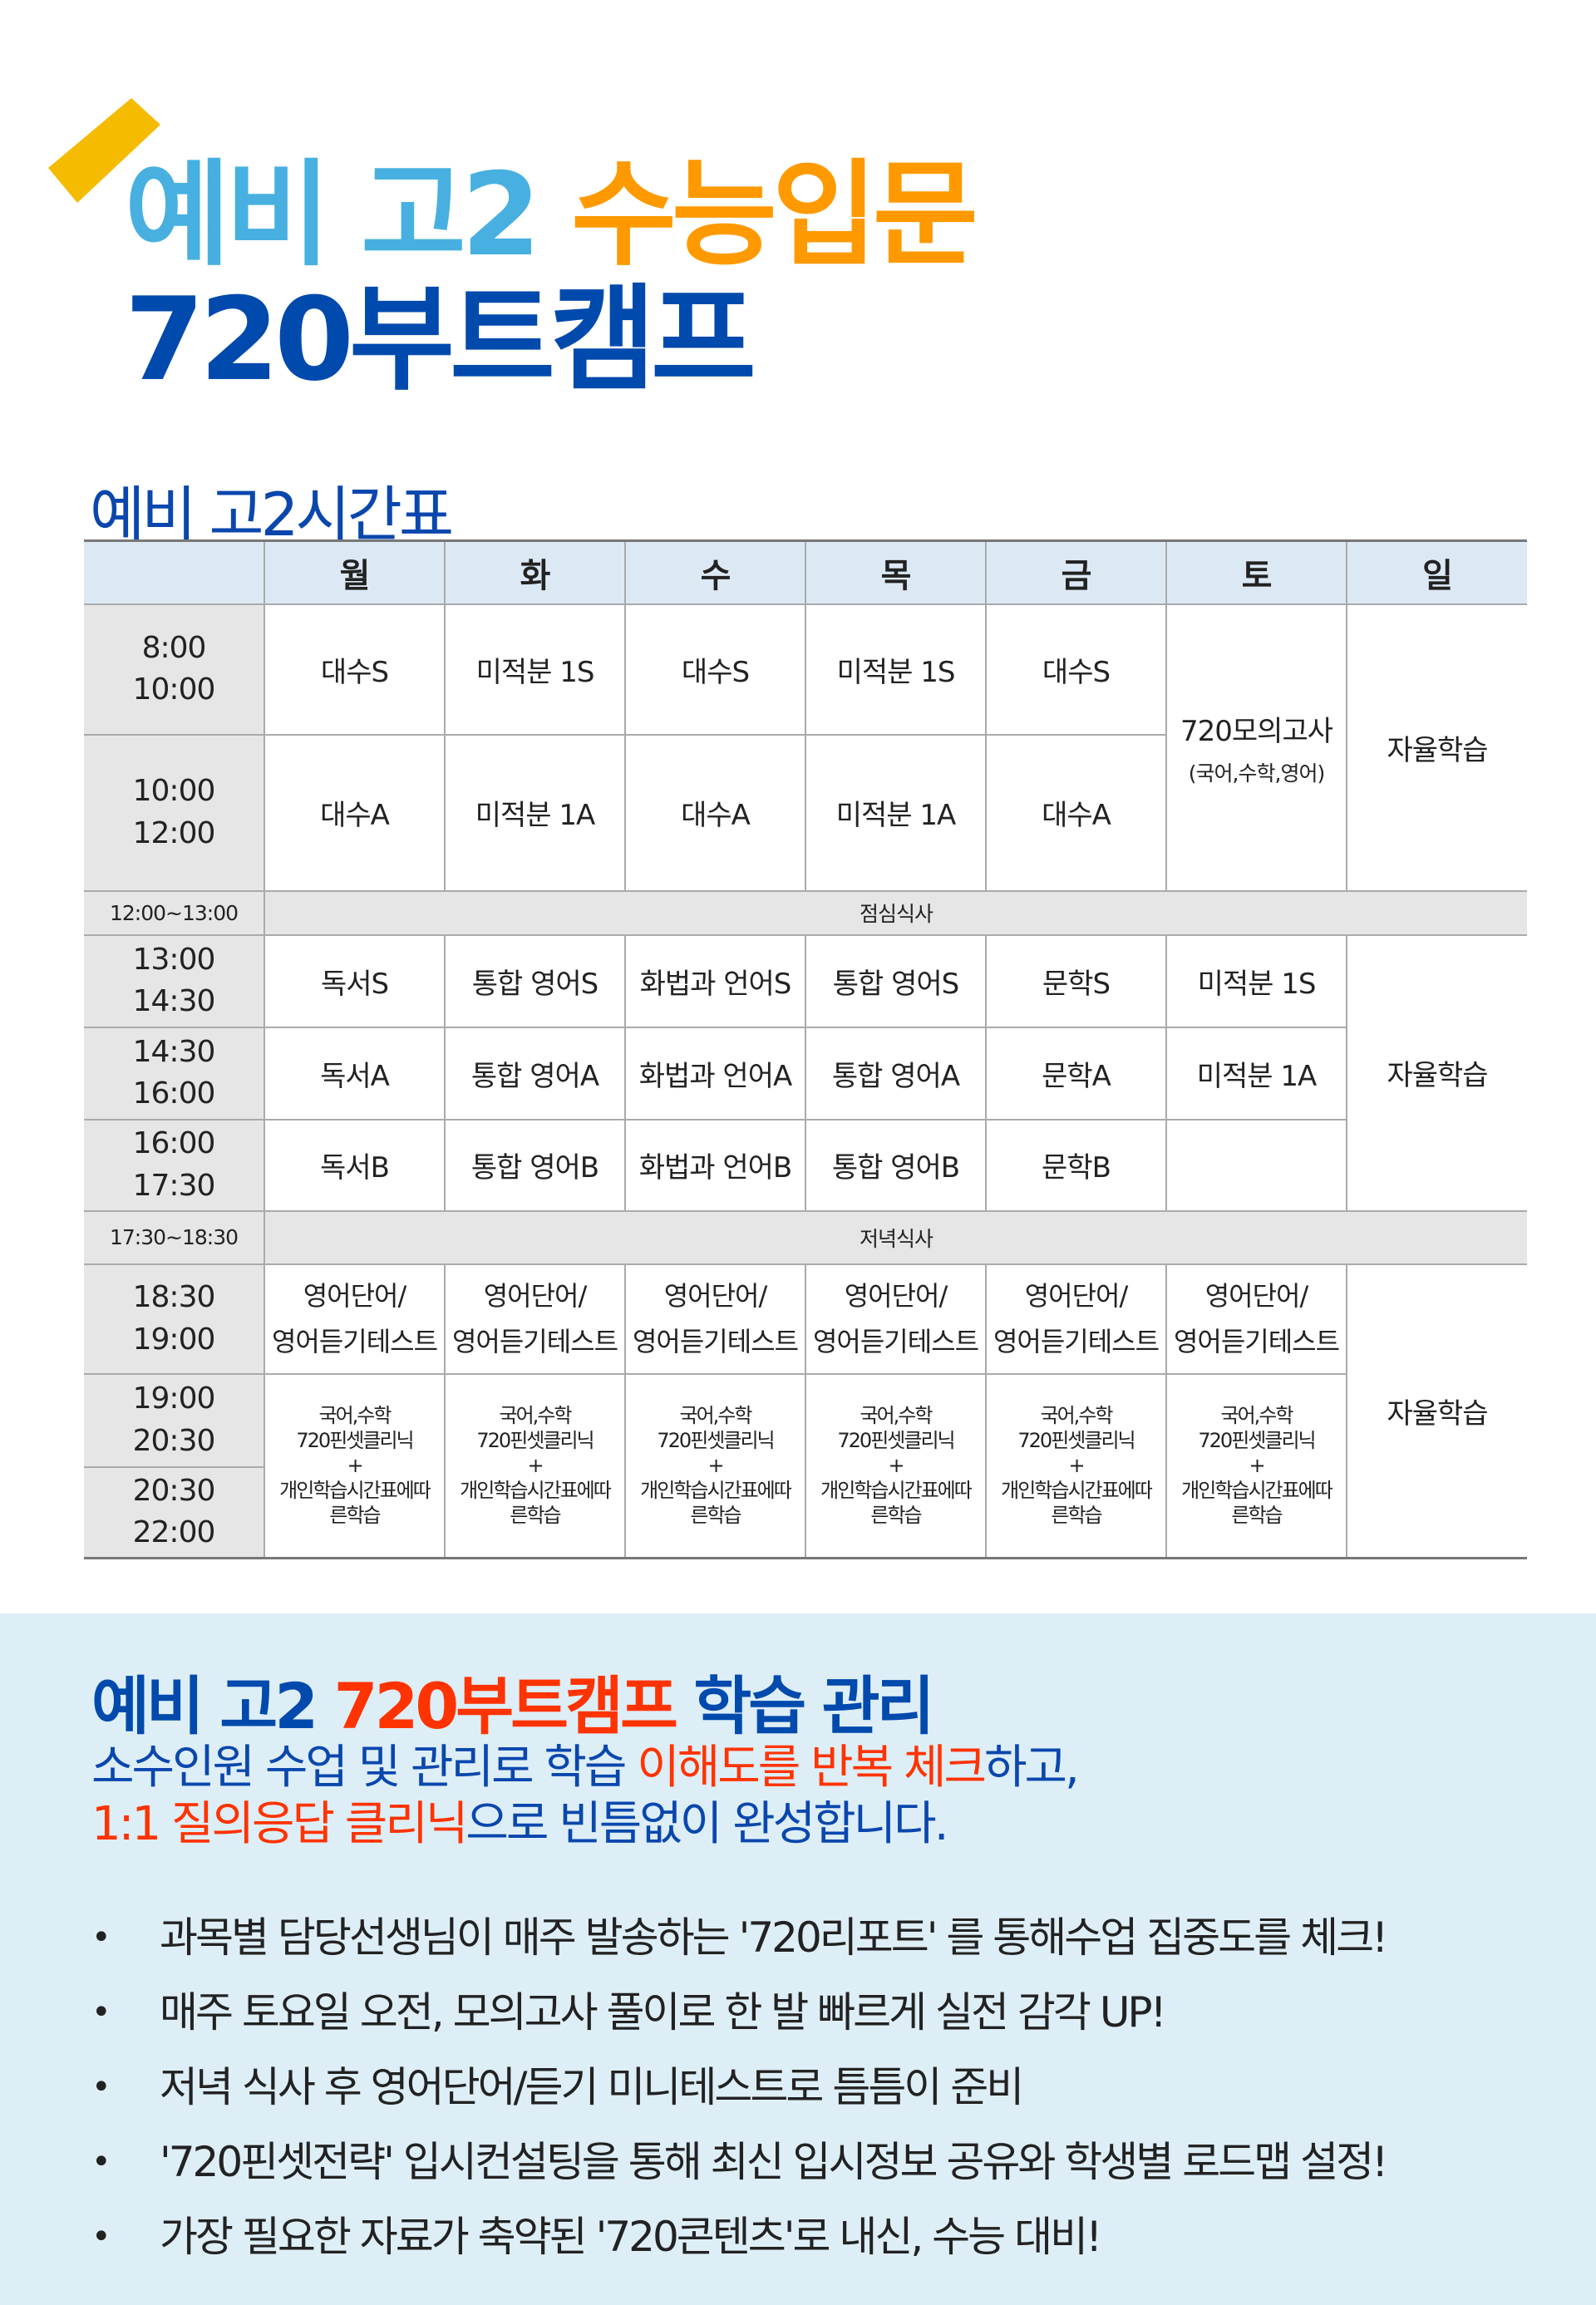 This screenshot has width=1596, height=2305. What do you see at coordinates (896, 912) in the screenshot?
I see `lunch-cell: 점심식사` at bounding box center [896, 912].